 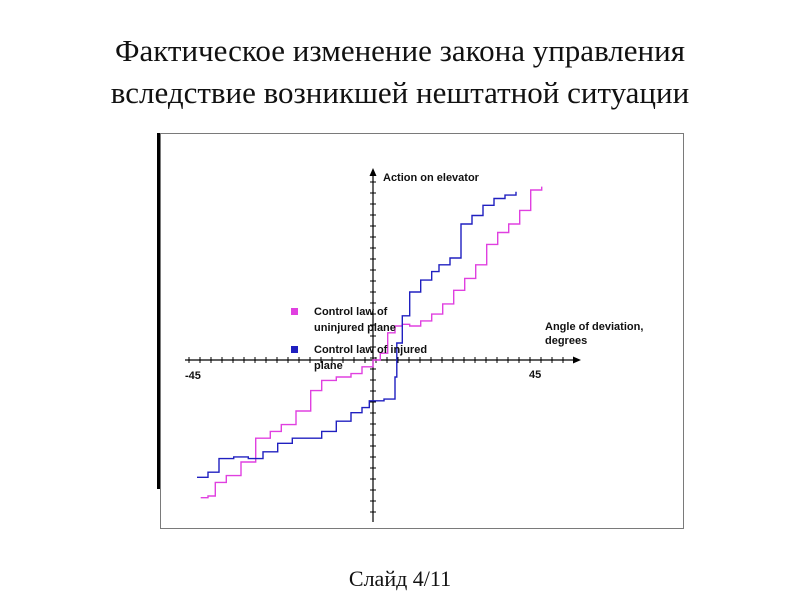 I want to click on legend-label-injured-line-2: plane, so click(x=328, y=366).